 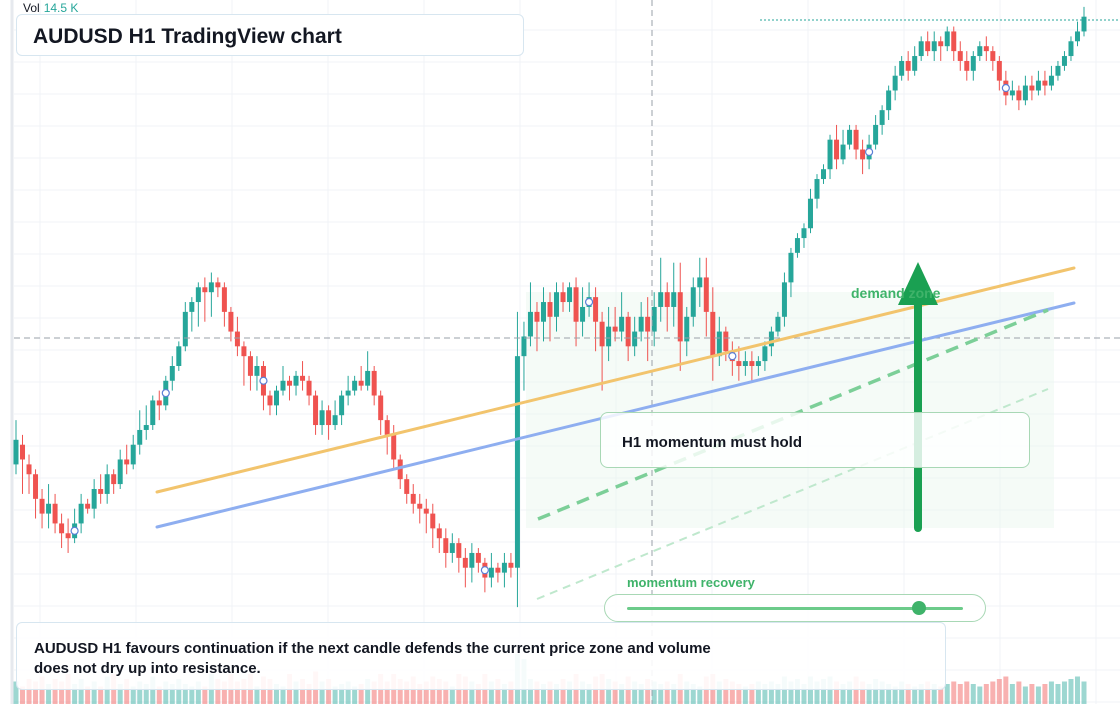 I want to click on volume-label: Vol, so click(x=31, y=8).